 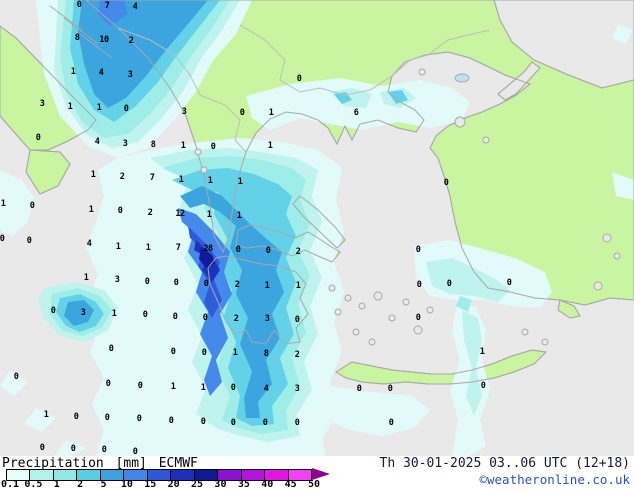 I want to click on copyright-link: ©weatheronline.co.uk, so click(x=554, y=479).